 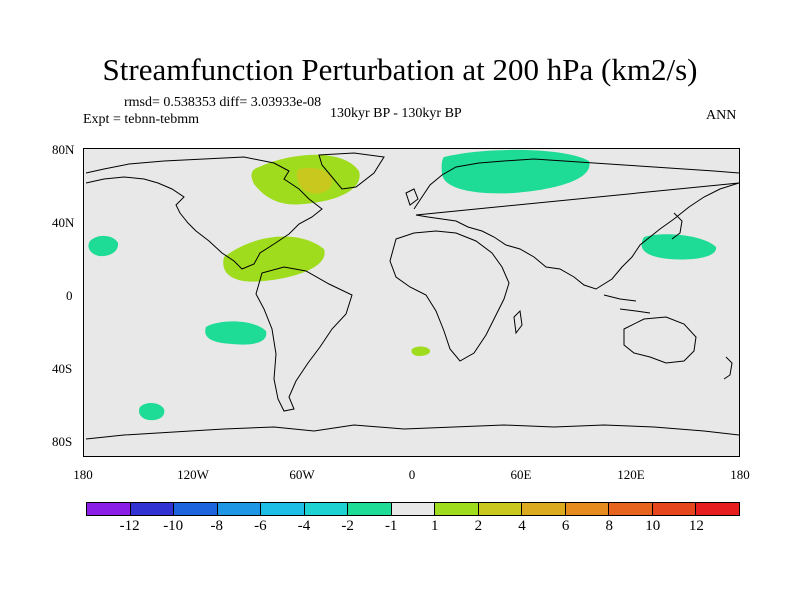 What do you see at coordinates (396, 113) in the screenshot?
I see `period-label: 130kyr BP - 130kyr BP` at bounding box center [396, 113].